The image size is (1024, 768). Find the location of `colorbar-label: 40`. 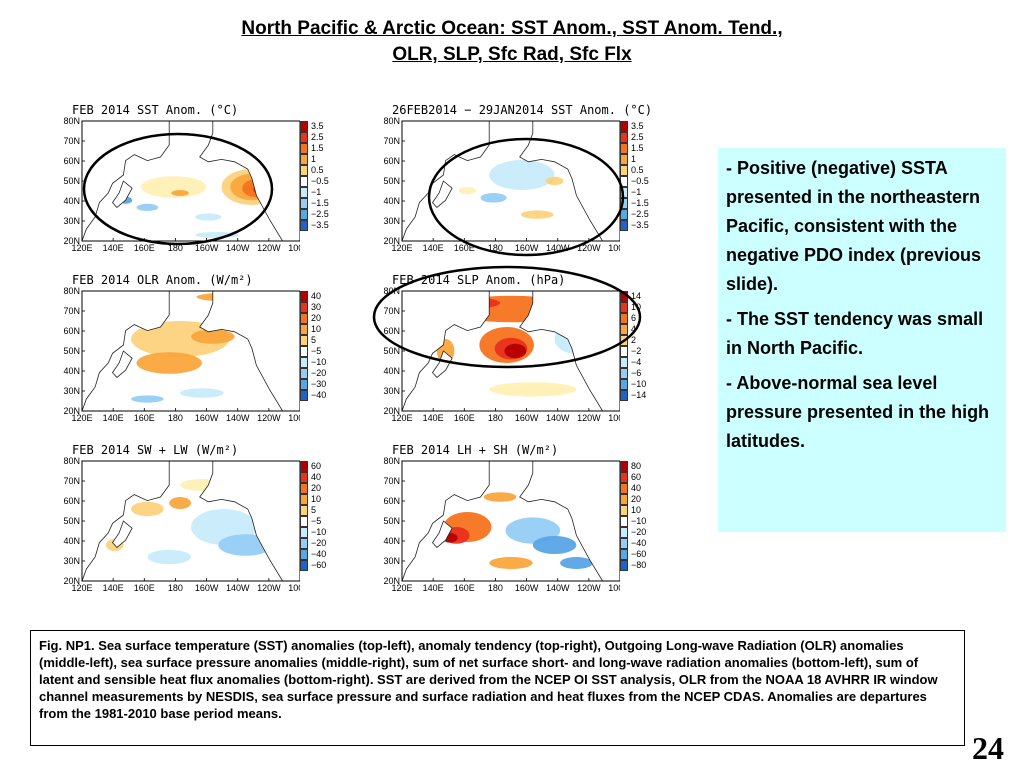

colorbar-label: 40 is located at coordinates (316, 296).